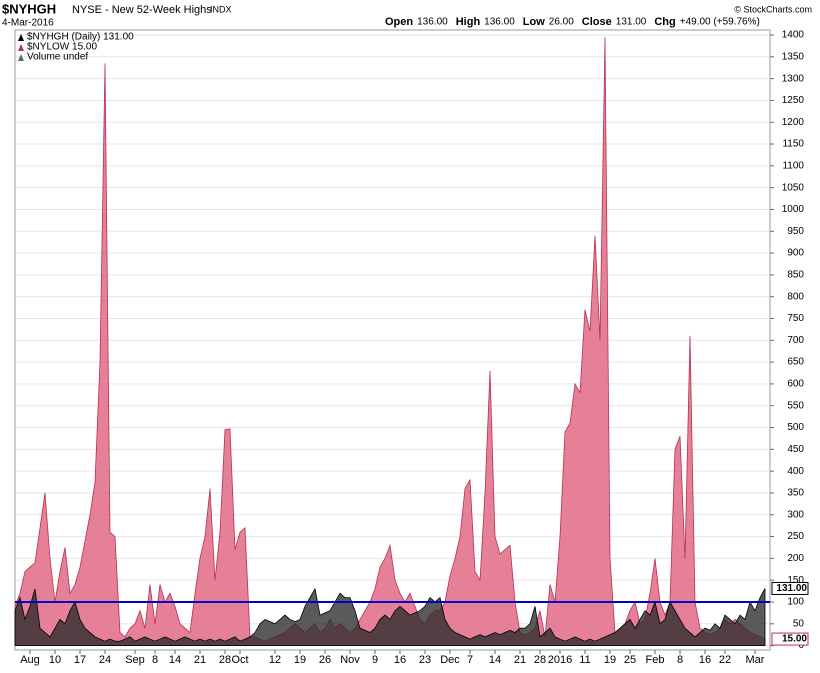 The image size is (820, 673). What do you see at coordinates (325, 660) in the screenshot?
I see `x-tick-label: 26` at bounding box center [325, 660].